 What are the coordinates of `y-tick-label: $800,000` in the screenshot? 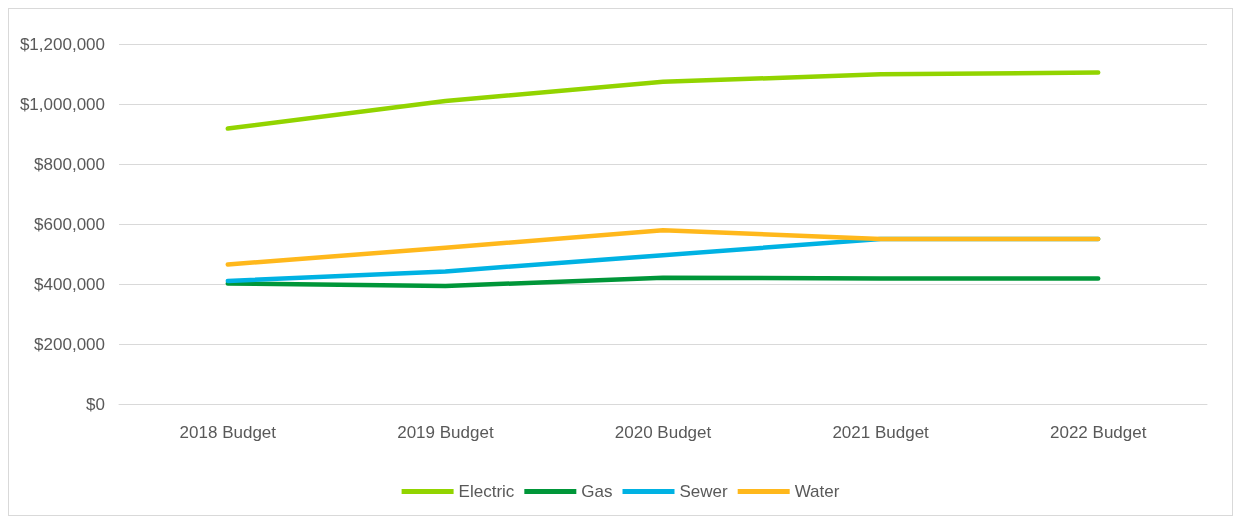 It's located at (69, 164).